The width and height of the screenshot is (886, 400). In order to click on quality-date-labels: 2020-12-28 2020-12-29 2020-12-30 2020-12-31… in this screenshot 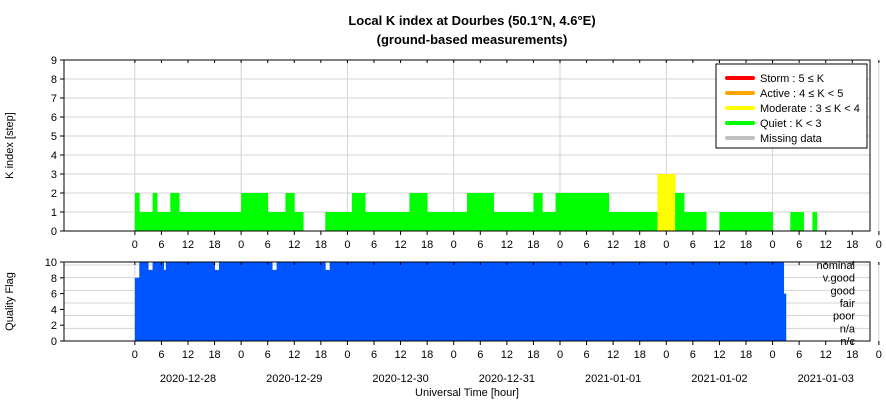, I will do `click(507, 379)`.